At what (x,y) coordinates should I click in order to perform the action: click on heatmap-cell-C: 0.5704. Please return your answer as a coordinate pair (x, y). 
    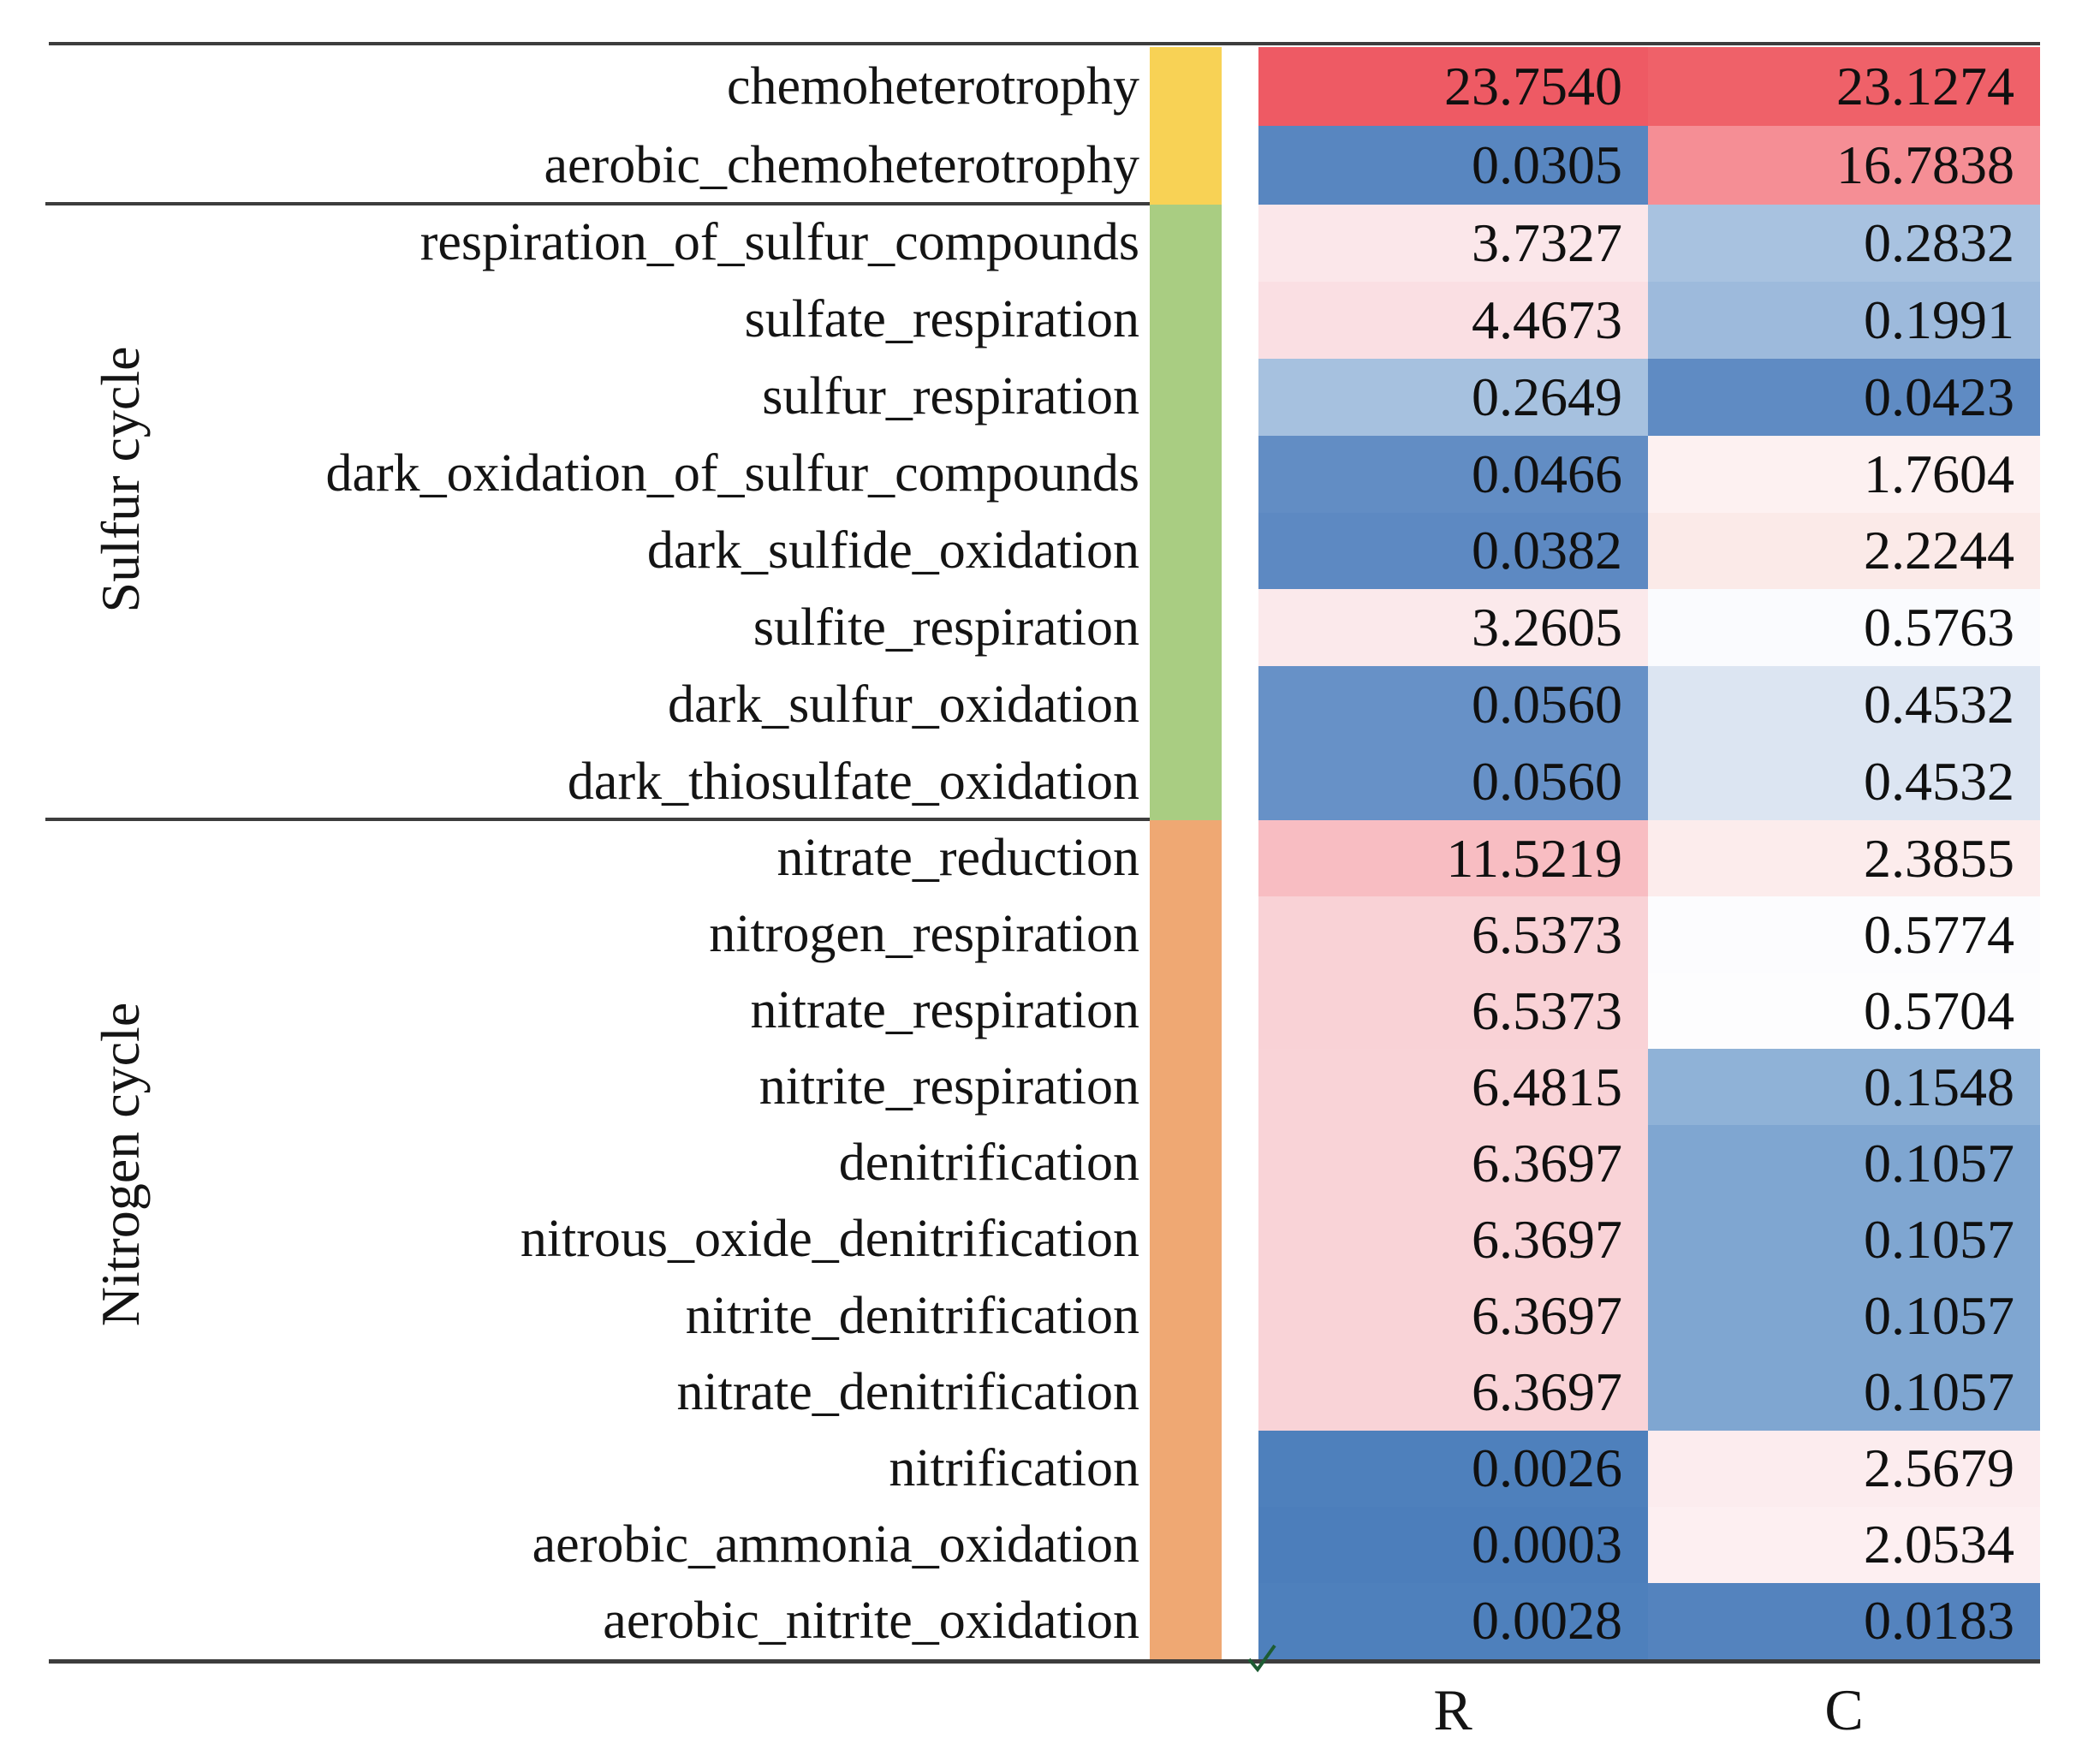
    Looking at the image, I should click on (1844, 1011).